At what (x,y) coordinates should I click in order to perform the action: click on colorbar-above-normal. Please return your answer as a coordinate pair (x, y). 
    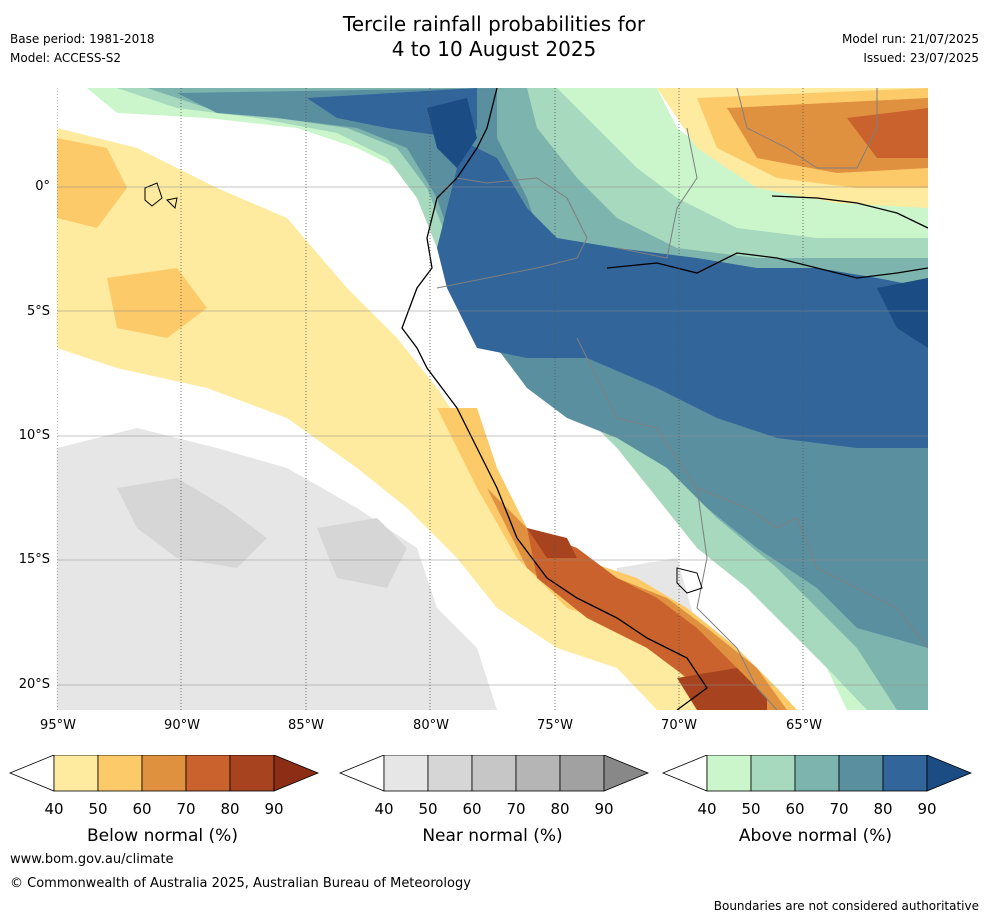
    Looking at the image, I should click on (817, 773).